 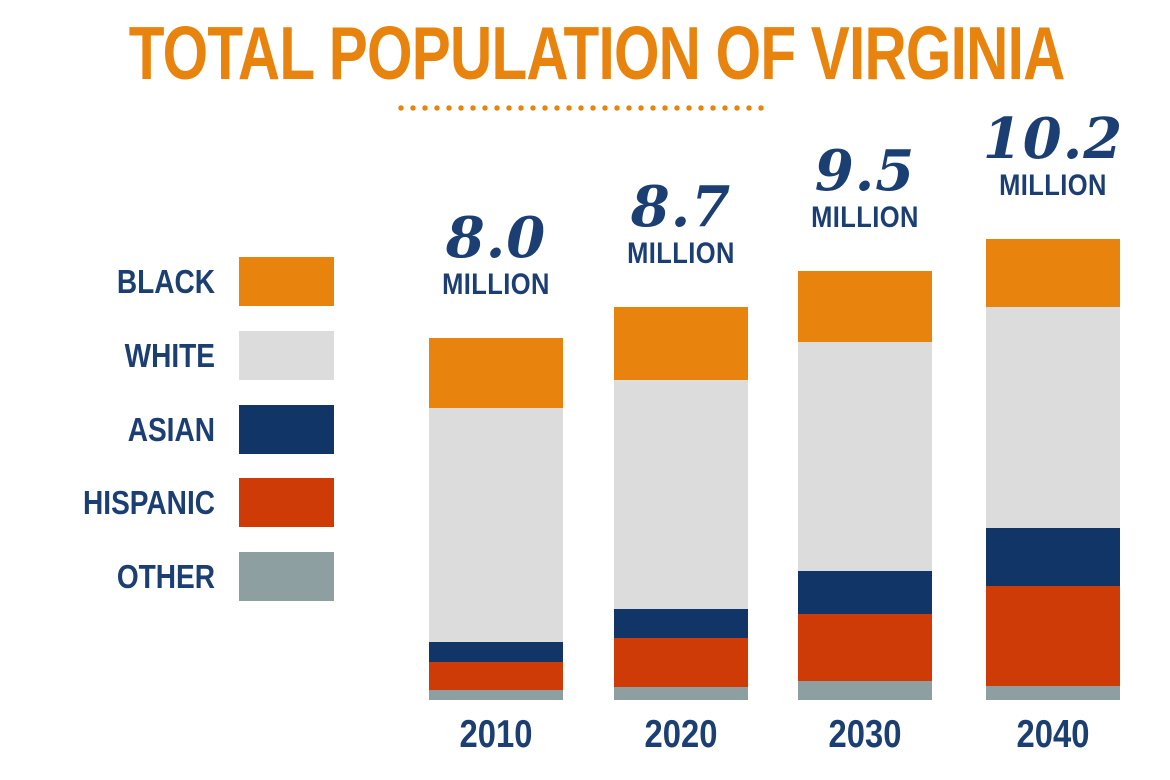 I want to click on legend-label-asian: ASIAN, so click(x=171, y=429).